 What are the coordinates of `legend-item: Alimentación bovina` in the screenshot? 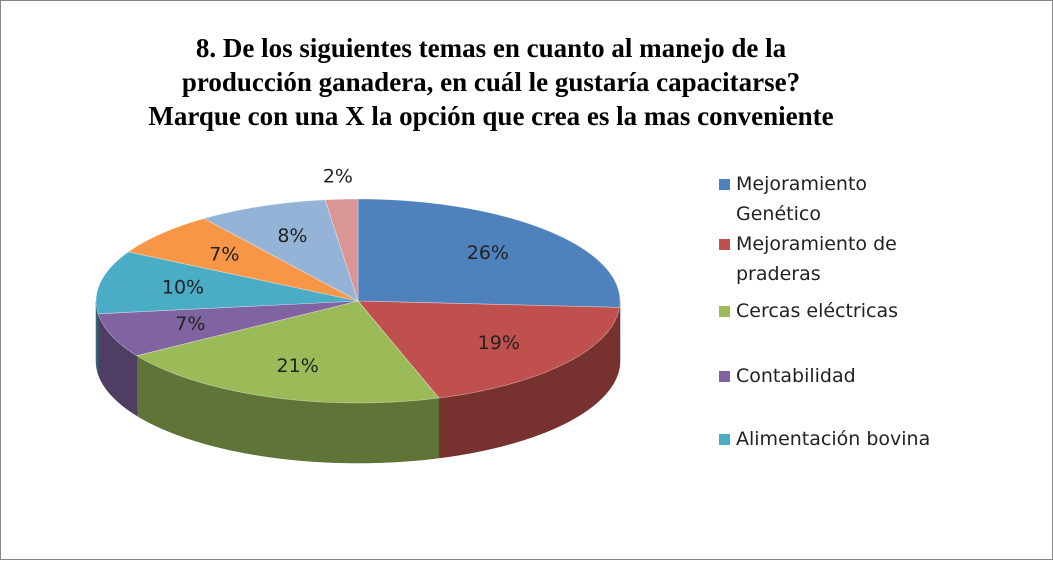 It's located at (849, 439).